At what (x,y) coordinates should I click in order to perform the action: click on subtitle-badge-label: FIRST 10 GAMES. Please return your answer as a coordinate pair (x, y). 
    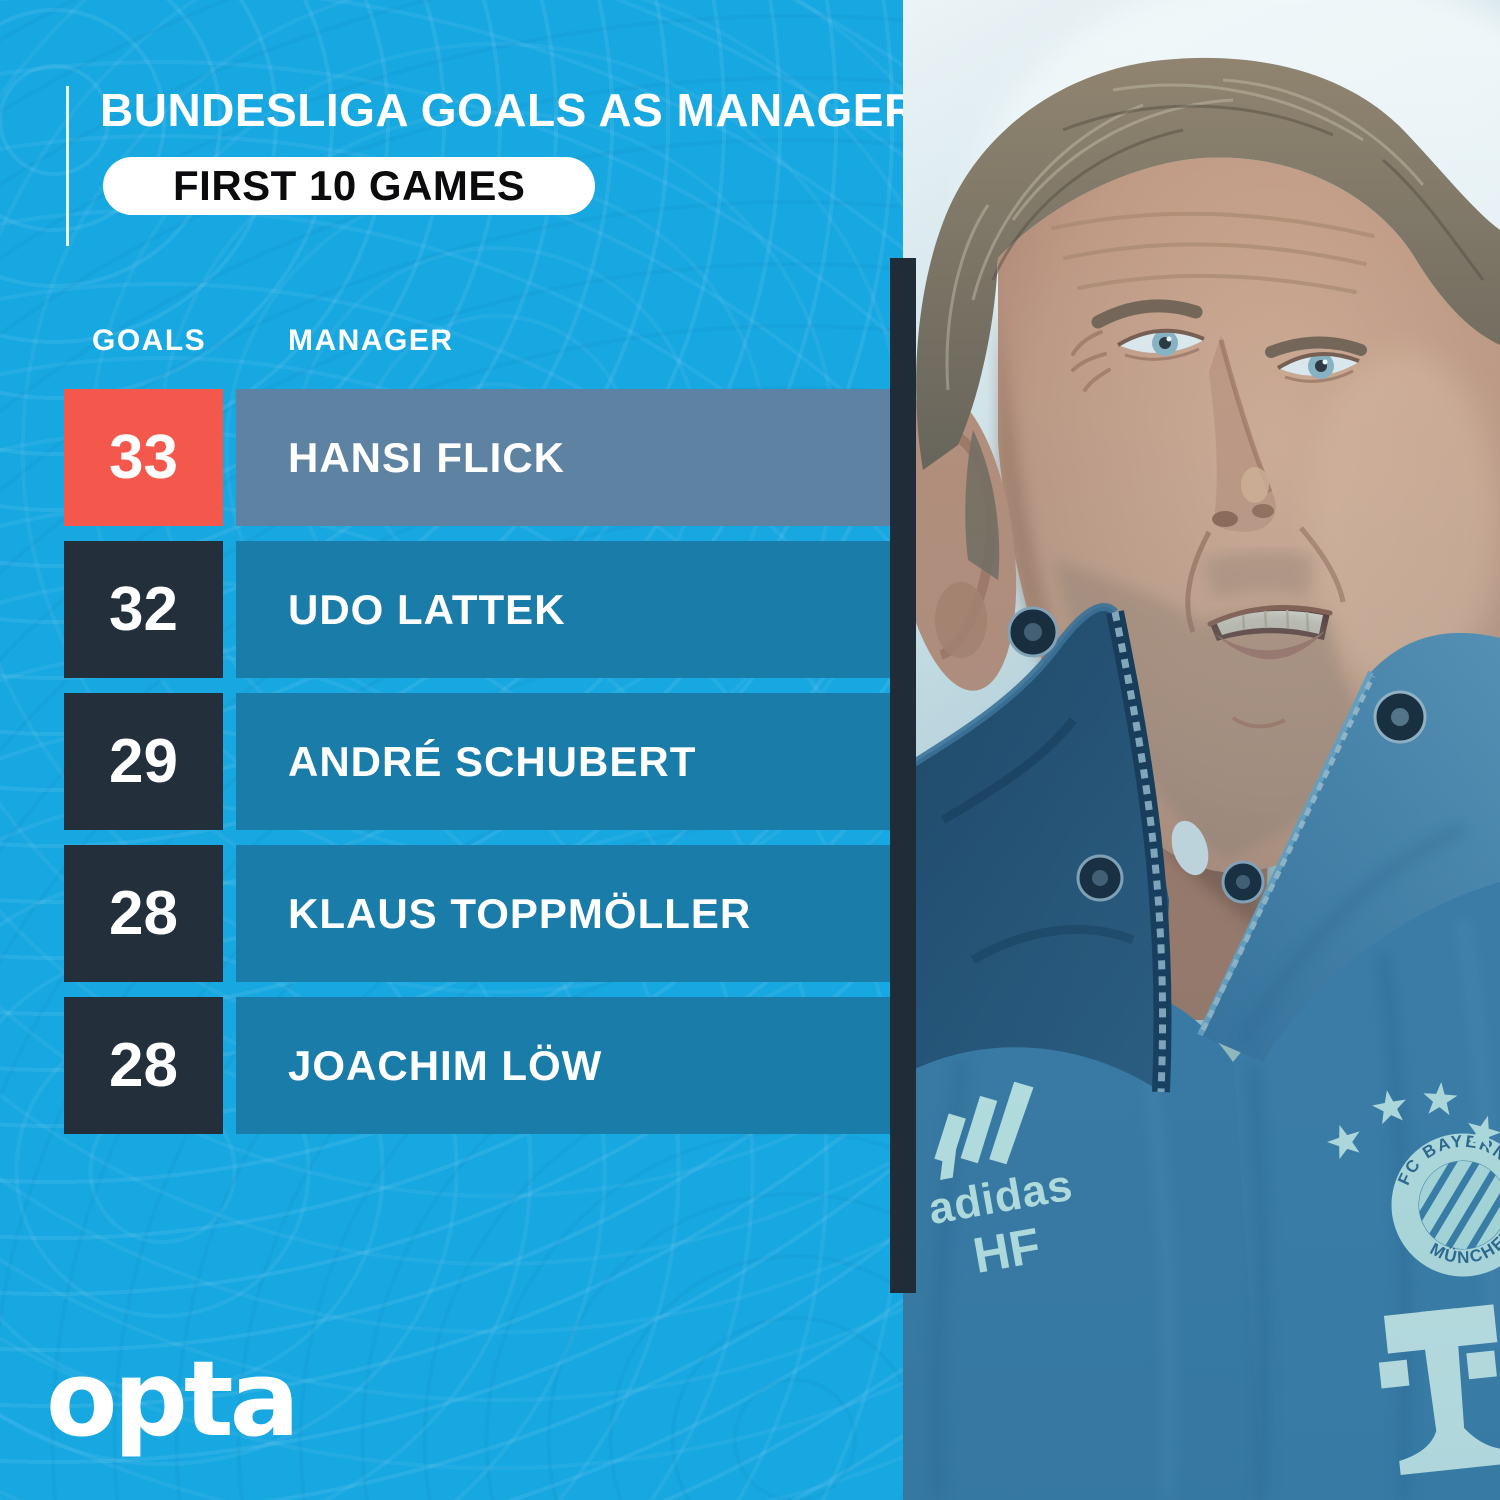
    Looking at the image, I should click on (349, 185).